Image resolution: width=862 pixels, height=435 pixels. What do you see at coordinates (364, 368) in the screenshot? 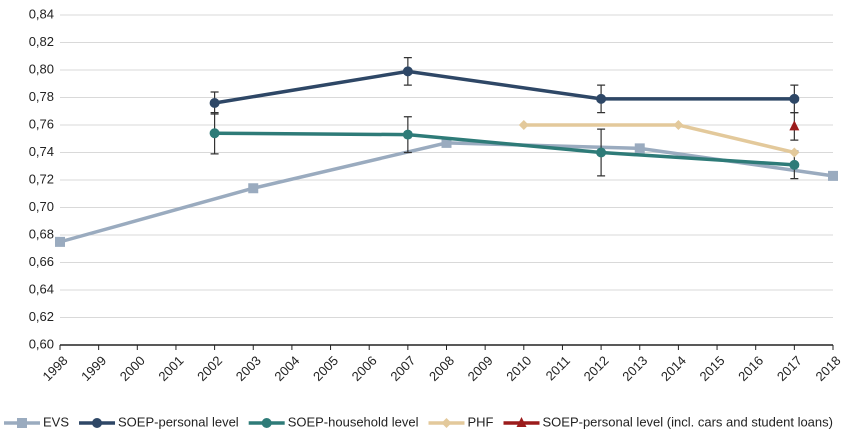
I see `x-tick-label: 2006` at bounding box center [364, 368].